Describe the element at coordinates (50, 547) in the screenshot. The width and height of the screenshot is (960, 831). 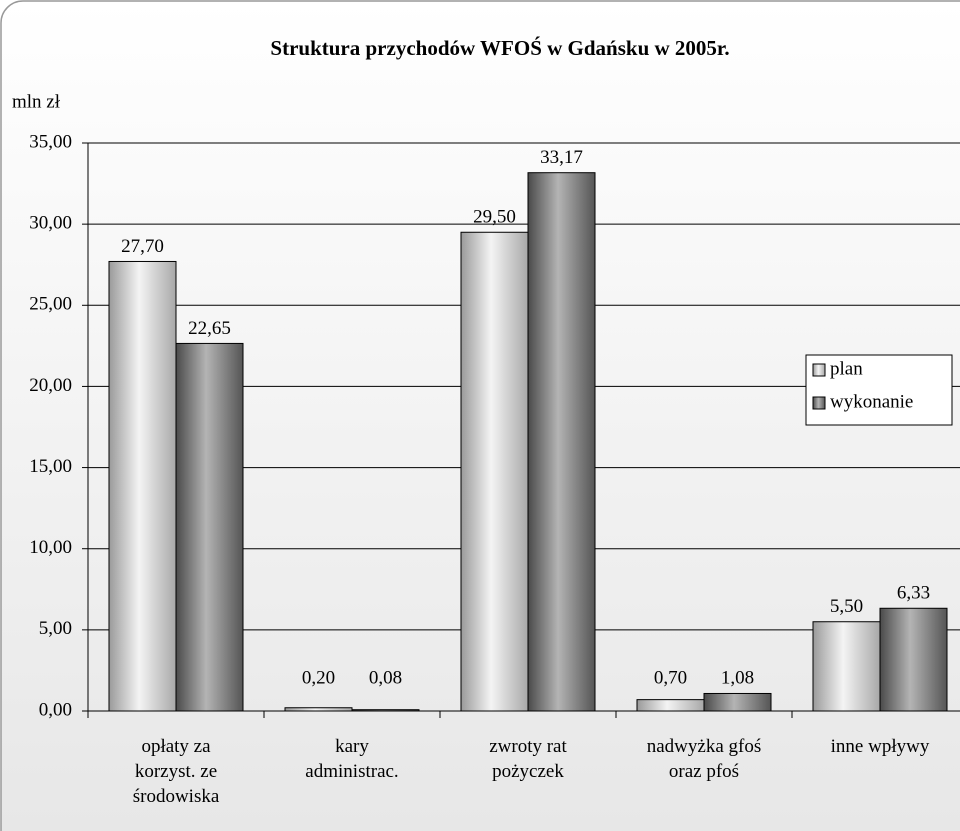
I see `y-tick-label: 10,00` at that location.